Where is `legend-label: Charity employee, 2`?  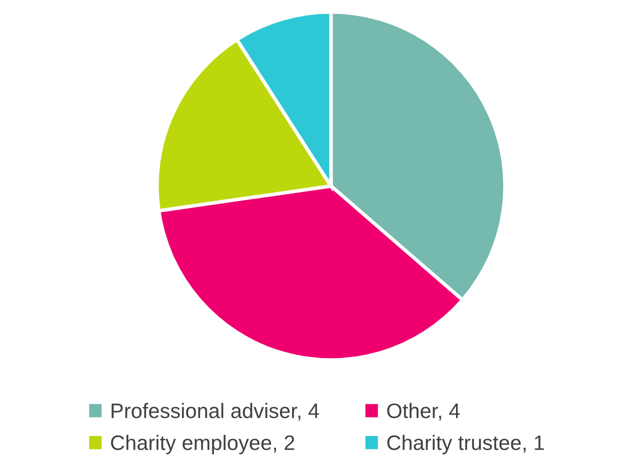
legend-label: Charity employee, 2 is located at coordinates (202, 444).